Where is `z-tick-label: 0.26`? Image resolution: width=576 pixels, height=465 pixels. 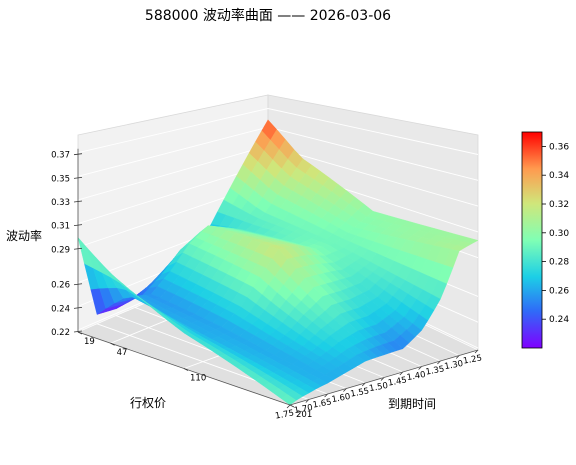 z-tick-label: 0.26 is located at coordinates (60, 286).